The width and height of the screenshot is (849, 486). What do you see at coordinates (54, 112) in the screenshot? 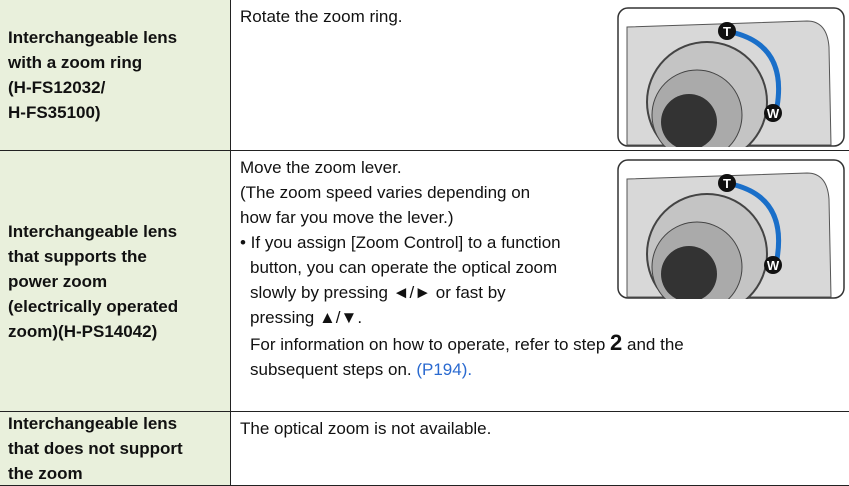
I see `label-line: H-FS35100)` at bounding box center [54, 112].